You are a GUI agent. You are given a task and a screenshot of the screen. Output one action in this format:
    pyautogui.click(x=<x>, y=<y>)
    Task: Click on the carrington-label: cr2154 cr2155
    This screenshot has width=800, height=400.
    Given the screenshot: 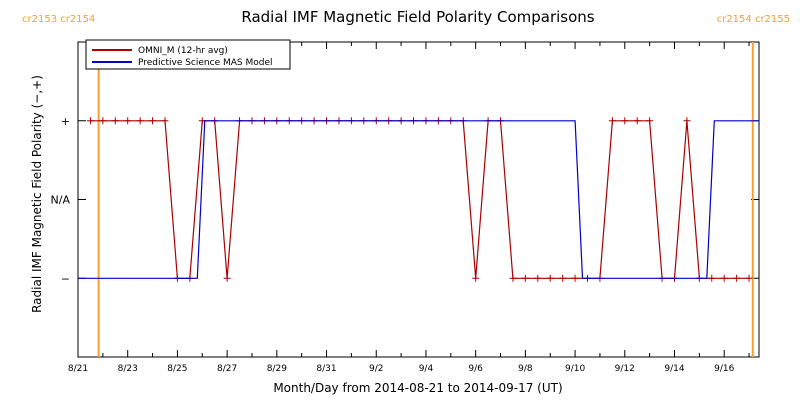 What is the action you would take?
    pyautogui.click(x=753, y=19)
    